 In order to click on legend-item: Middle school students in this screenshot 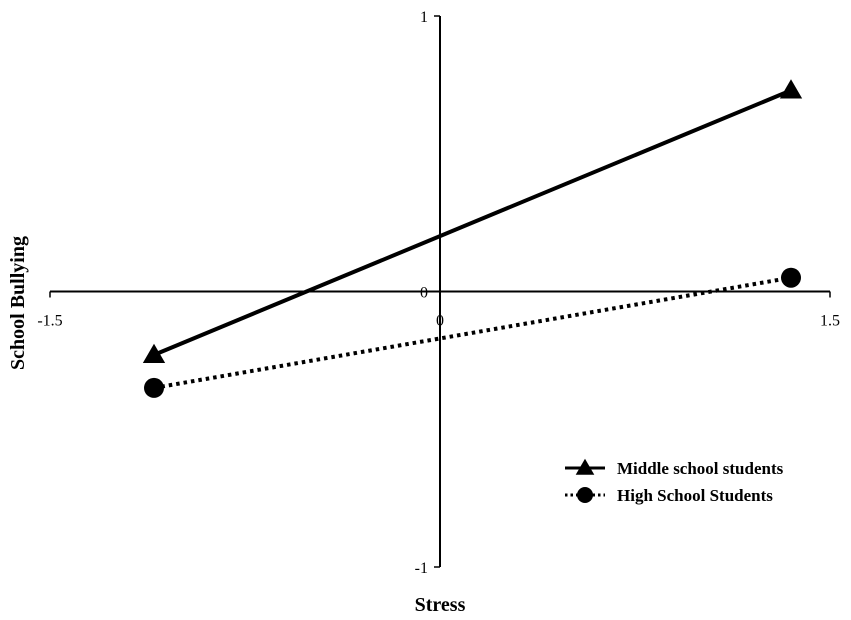, I will do `click(674, 468)`.